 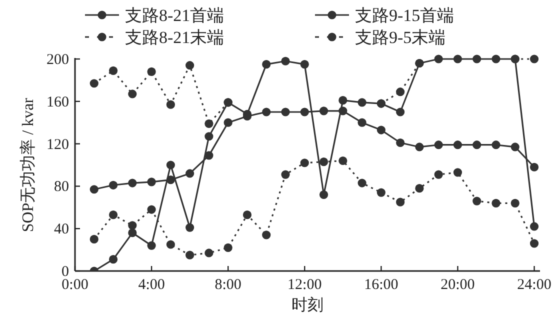 I want to click on y-tick-label: 200, so click(x=57, y=60).